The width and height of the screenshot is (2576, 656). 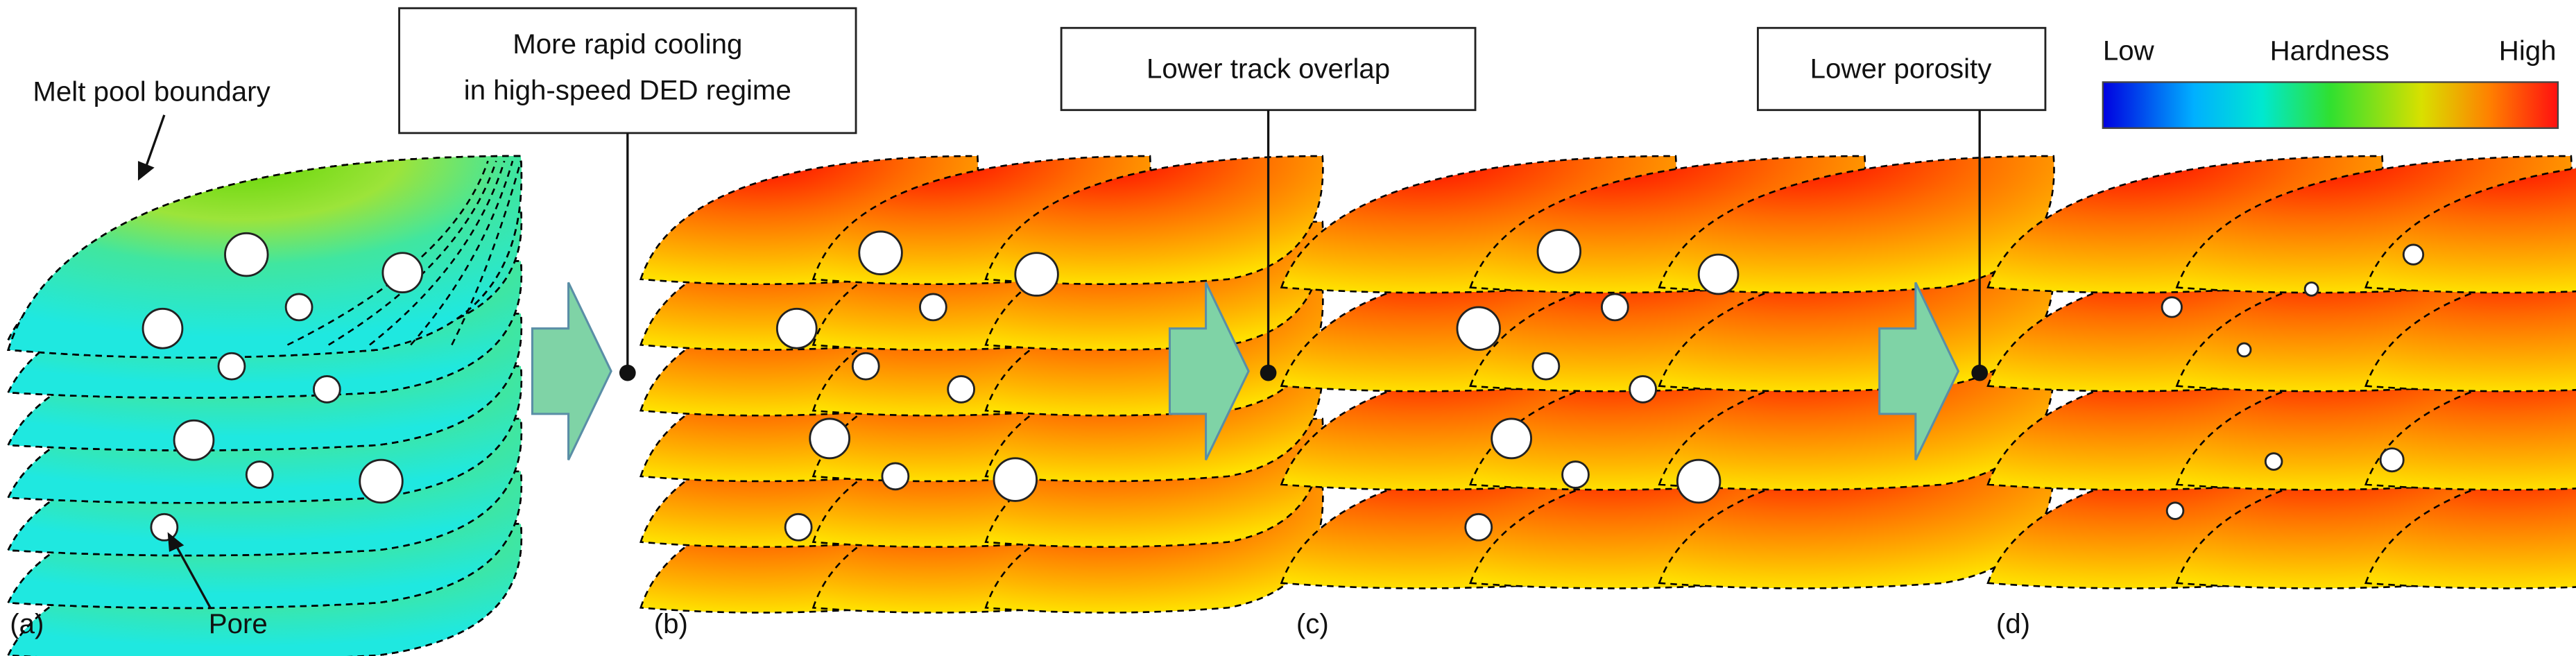 I want to click on melt-pool-label: Melt pool boundary, so click(x=152, y=92).